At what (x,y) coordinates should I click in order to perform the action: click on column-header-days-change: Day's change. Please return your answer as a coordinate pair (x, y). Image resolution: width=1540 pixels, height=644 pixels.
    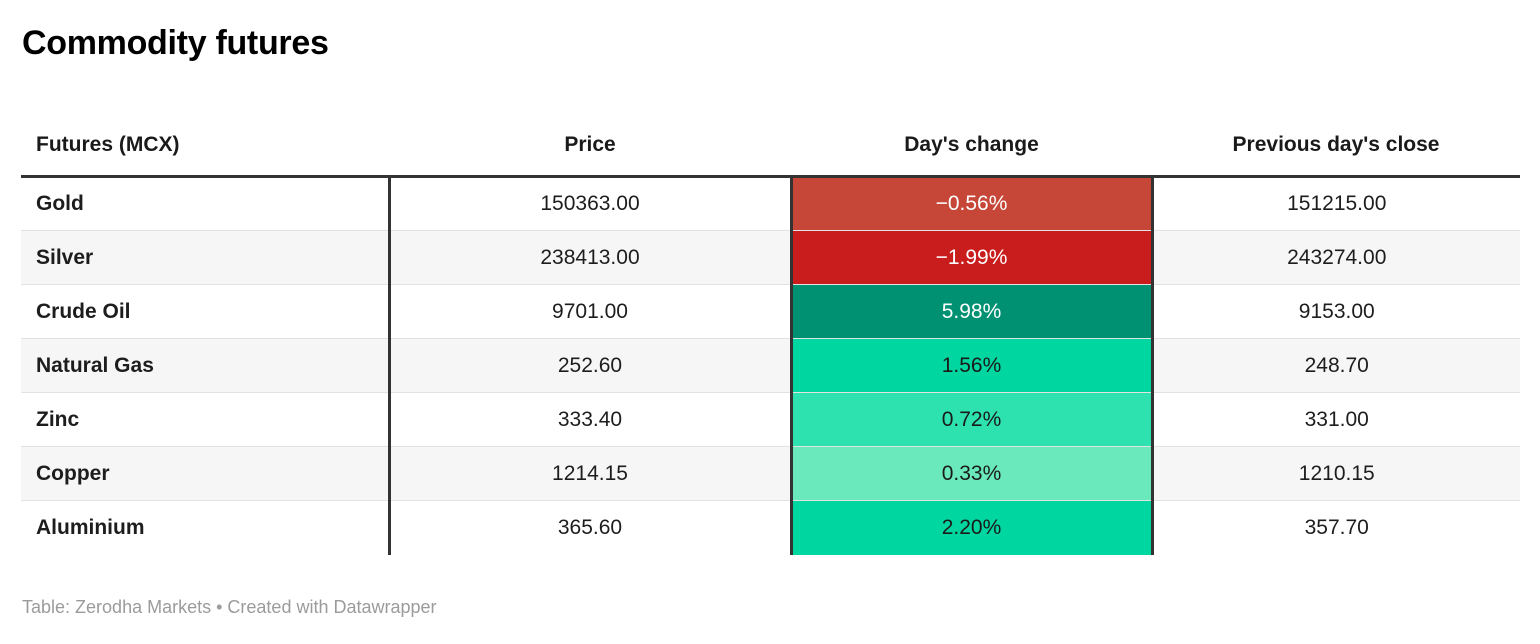
    Looking at the image, I should click on (971, 145).